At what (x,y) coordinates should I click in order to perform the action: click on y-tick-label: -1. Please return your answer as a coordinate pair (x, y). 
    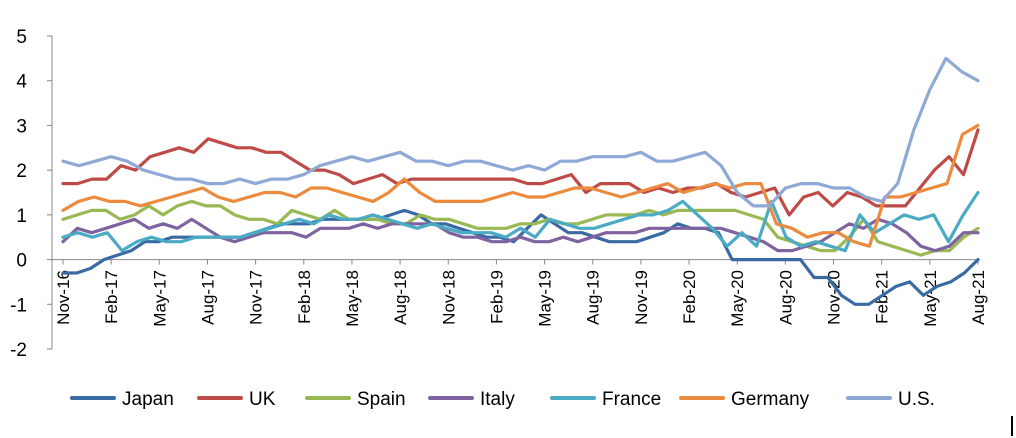
    Looking at the image, I should click on (18, 305).